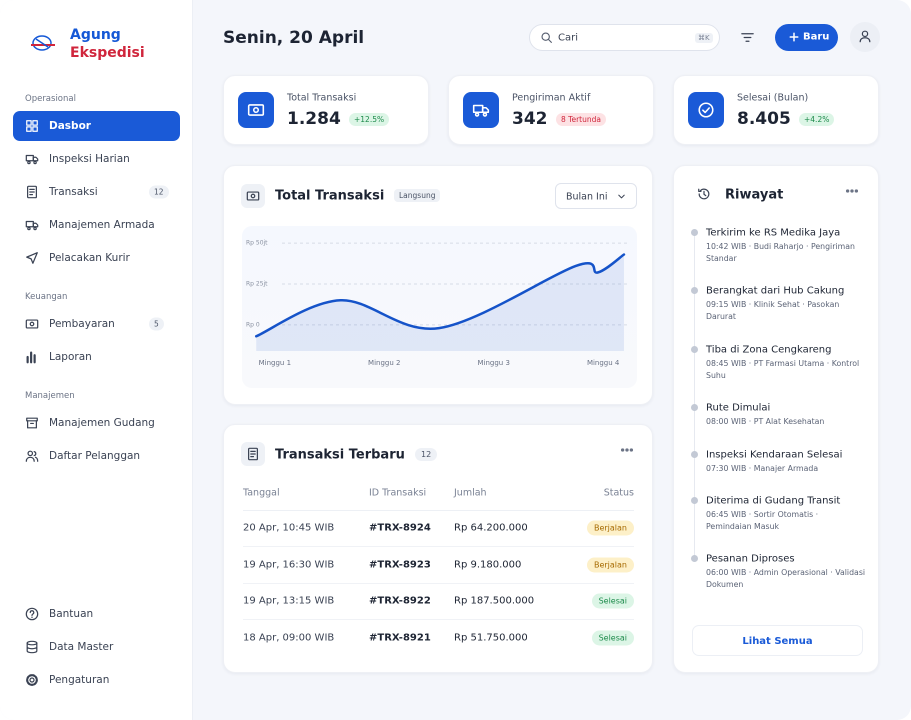 This screenshot has height=720, width=911. Describe the element at coordinates (773, 98) in the screenshot. I see `stat-label: Selesai (Bulan)` at that location.